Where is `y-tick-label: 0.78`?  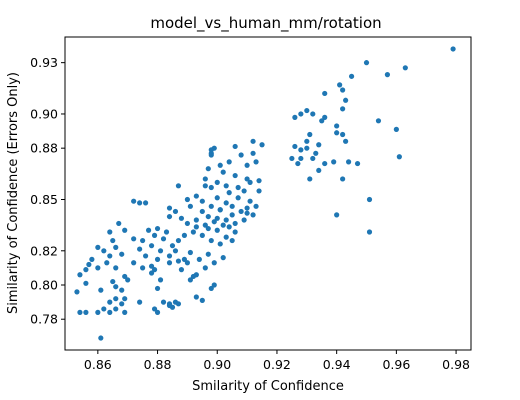
y-tick-label: 0.78 is located at coordinates (44, 319).